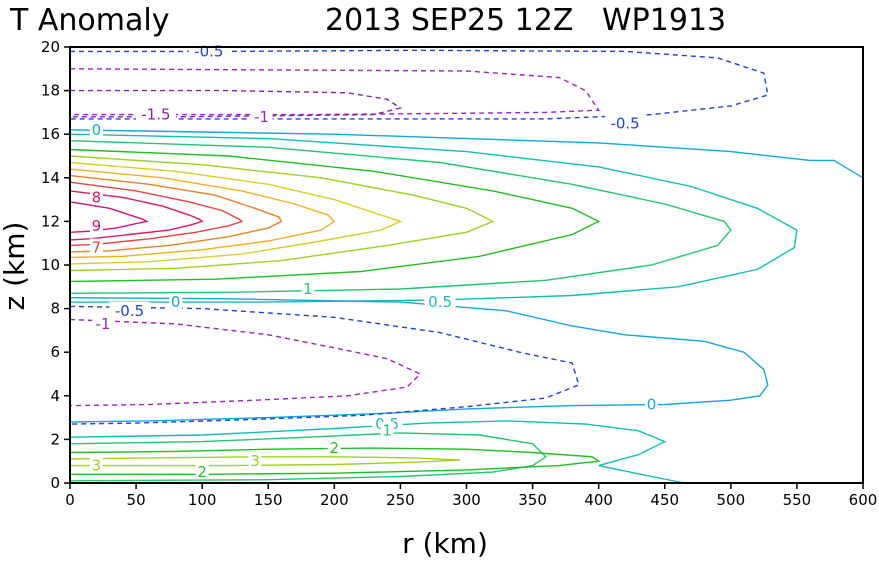  Describe the element at coordinates (55, 396) in the screenshot. I see `y-tick-label-2: 4` at that location.